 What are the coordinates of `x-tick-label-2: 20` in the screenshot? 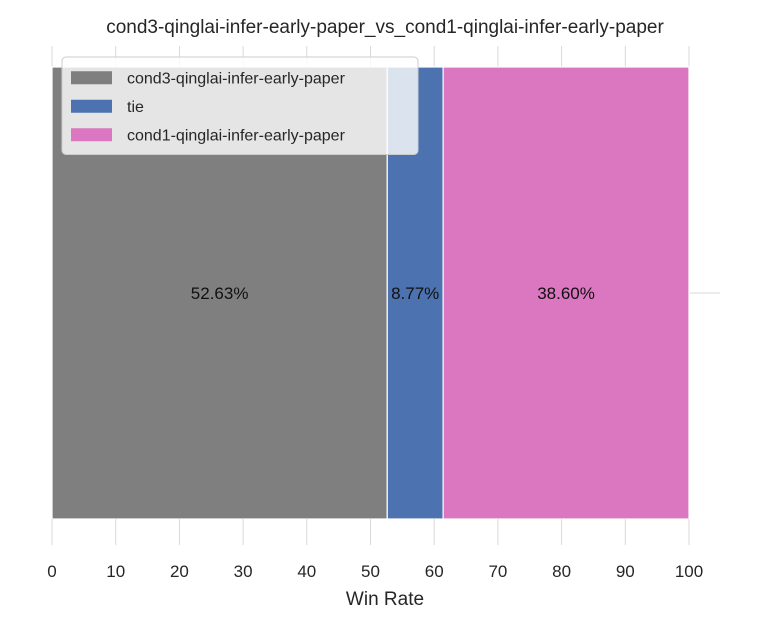 It's located at (179, 571).